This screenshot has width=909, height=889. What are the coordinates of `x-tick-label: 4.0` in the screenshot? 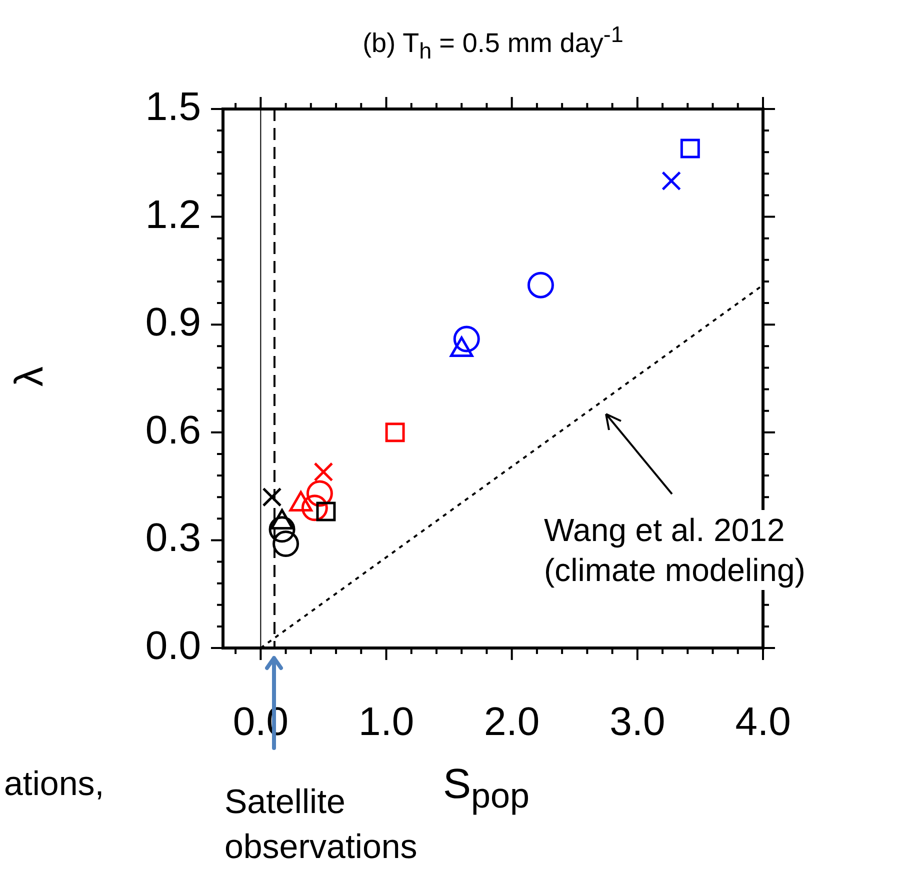 It's located at (763, 722).